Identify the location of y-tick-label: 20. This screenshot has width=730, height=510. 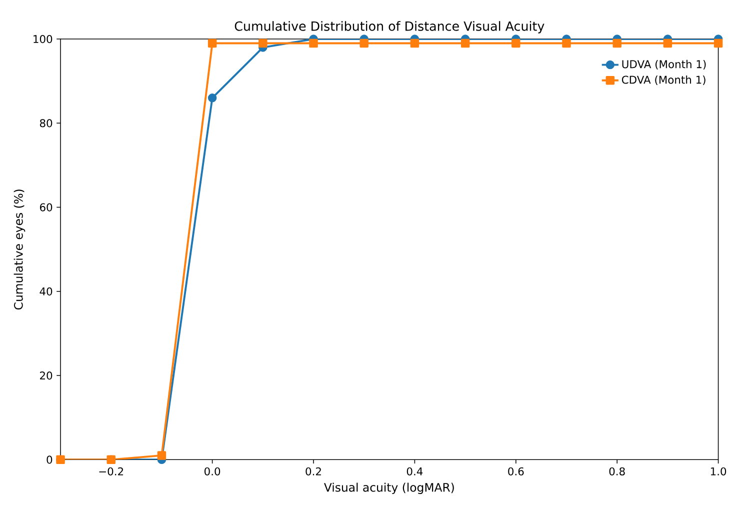
(46, 375).